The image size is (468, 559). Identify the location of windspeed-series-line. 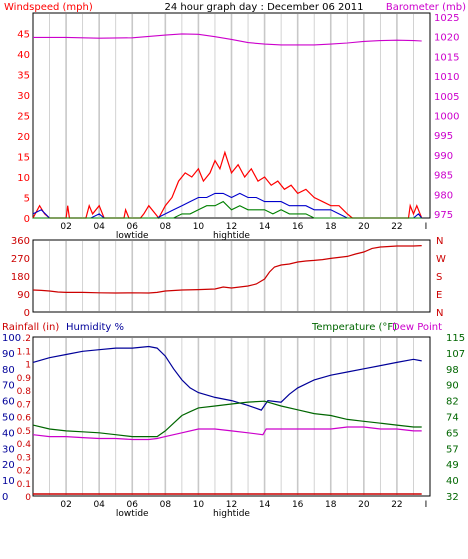
(227, 185).